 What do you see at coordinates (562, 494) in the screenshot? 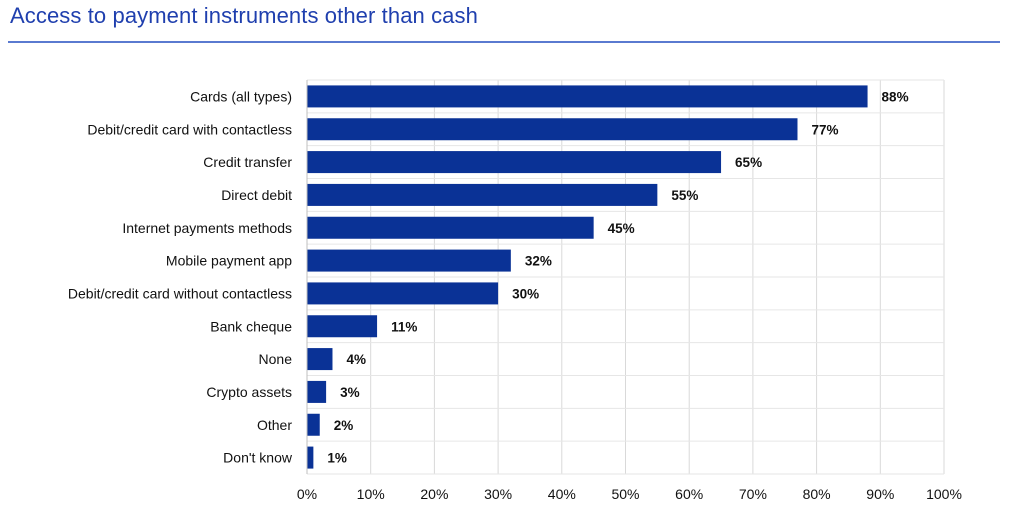
I see `x-tick-label: 40%` at bounding box center [562, 494].